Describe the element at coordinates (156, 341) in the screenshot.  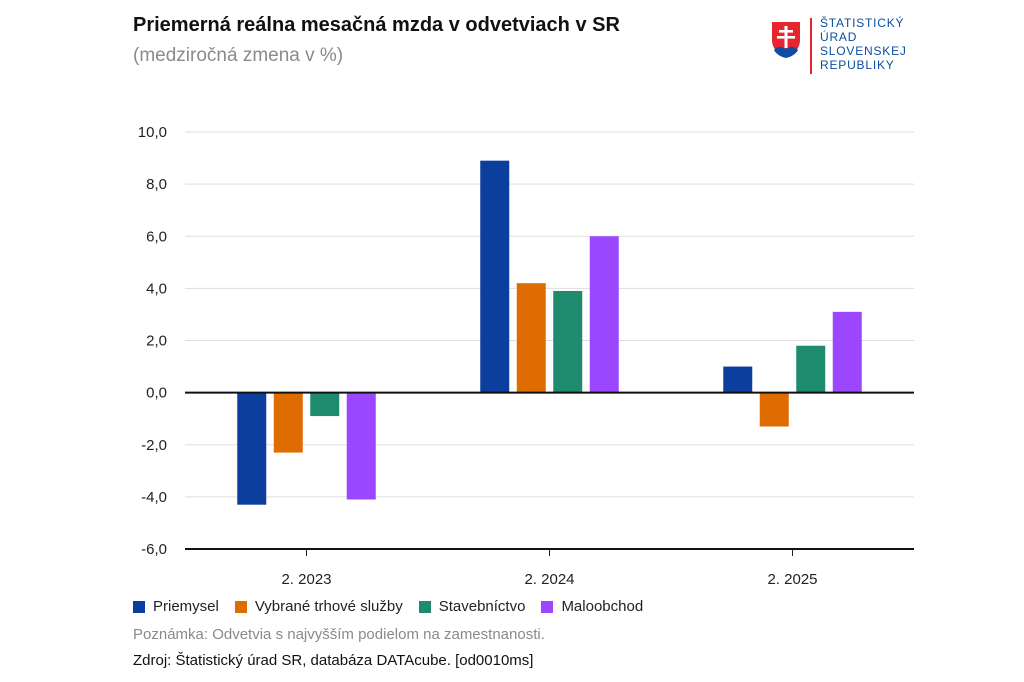
I see `y-tick-label: 2,0` at that location.